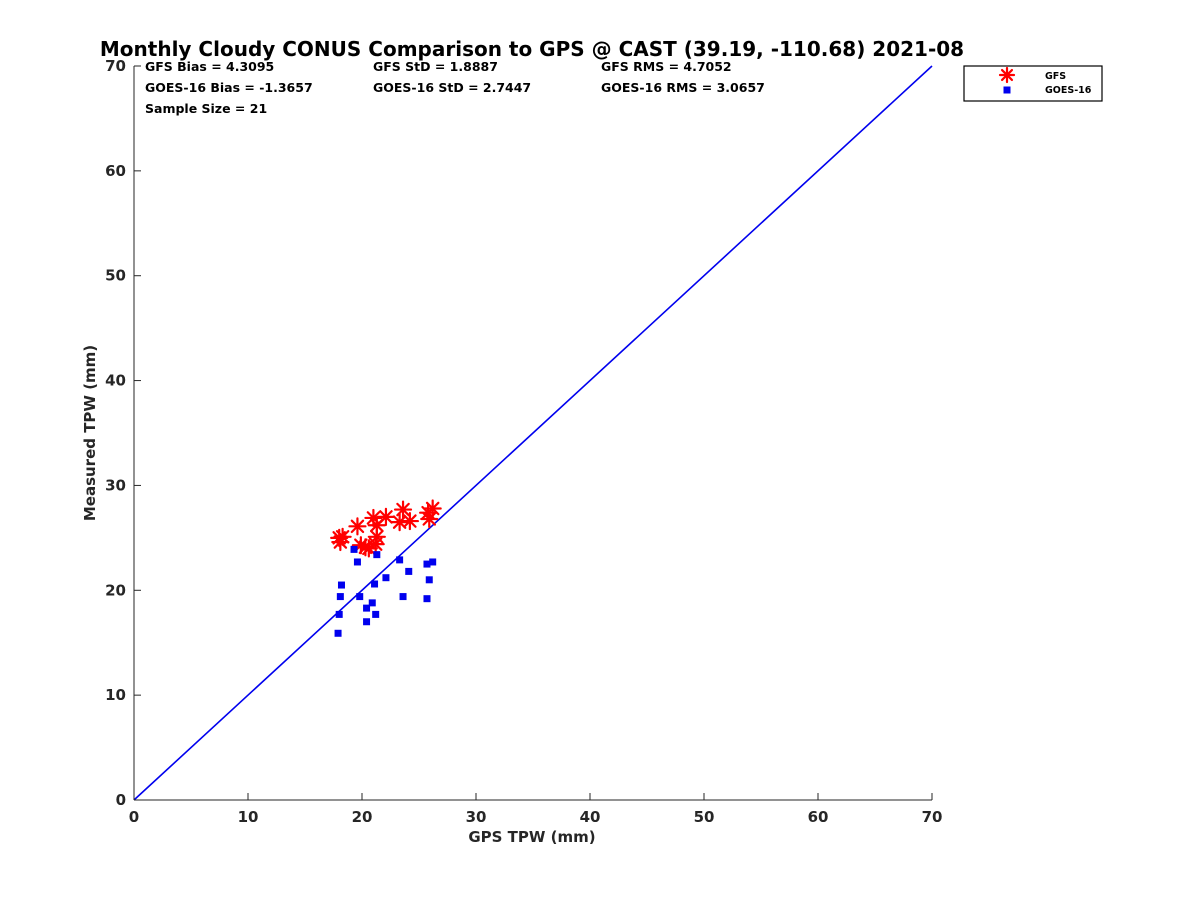 This screenshot has width=1200, height=900. What do you see at coordinates (536, 809) in the screenshot?
I see `x-axis-ticks: 0 10 20 30 40 50 60 70` at bounding box center [536, 809].